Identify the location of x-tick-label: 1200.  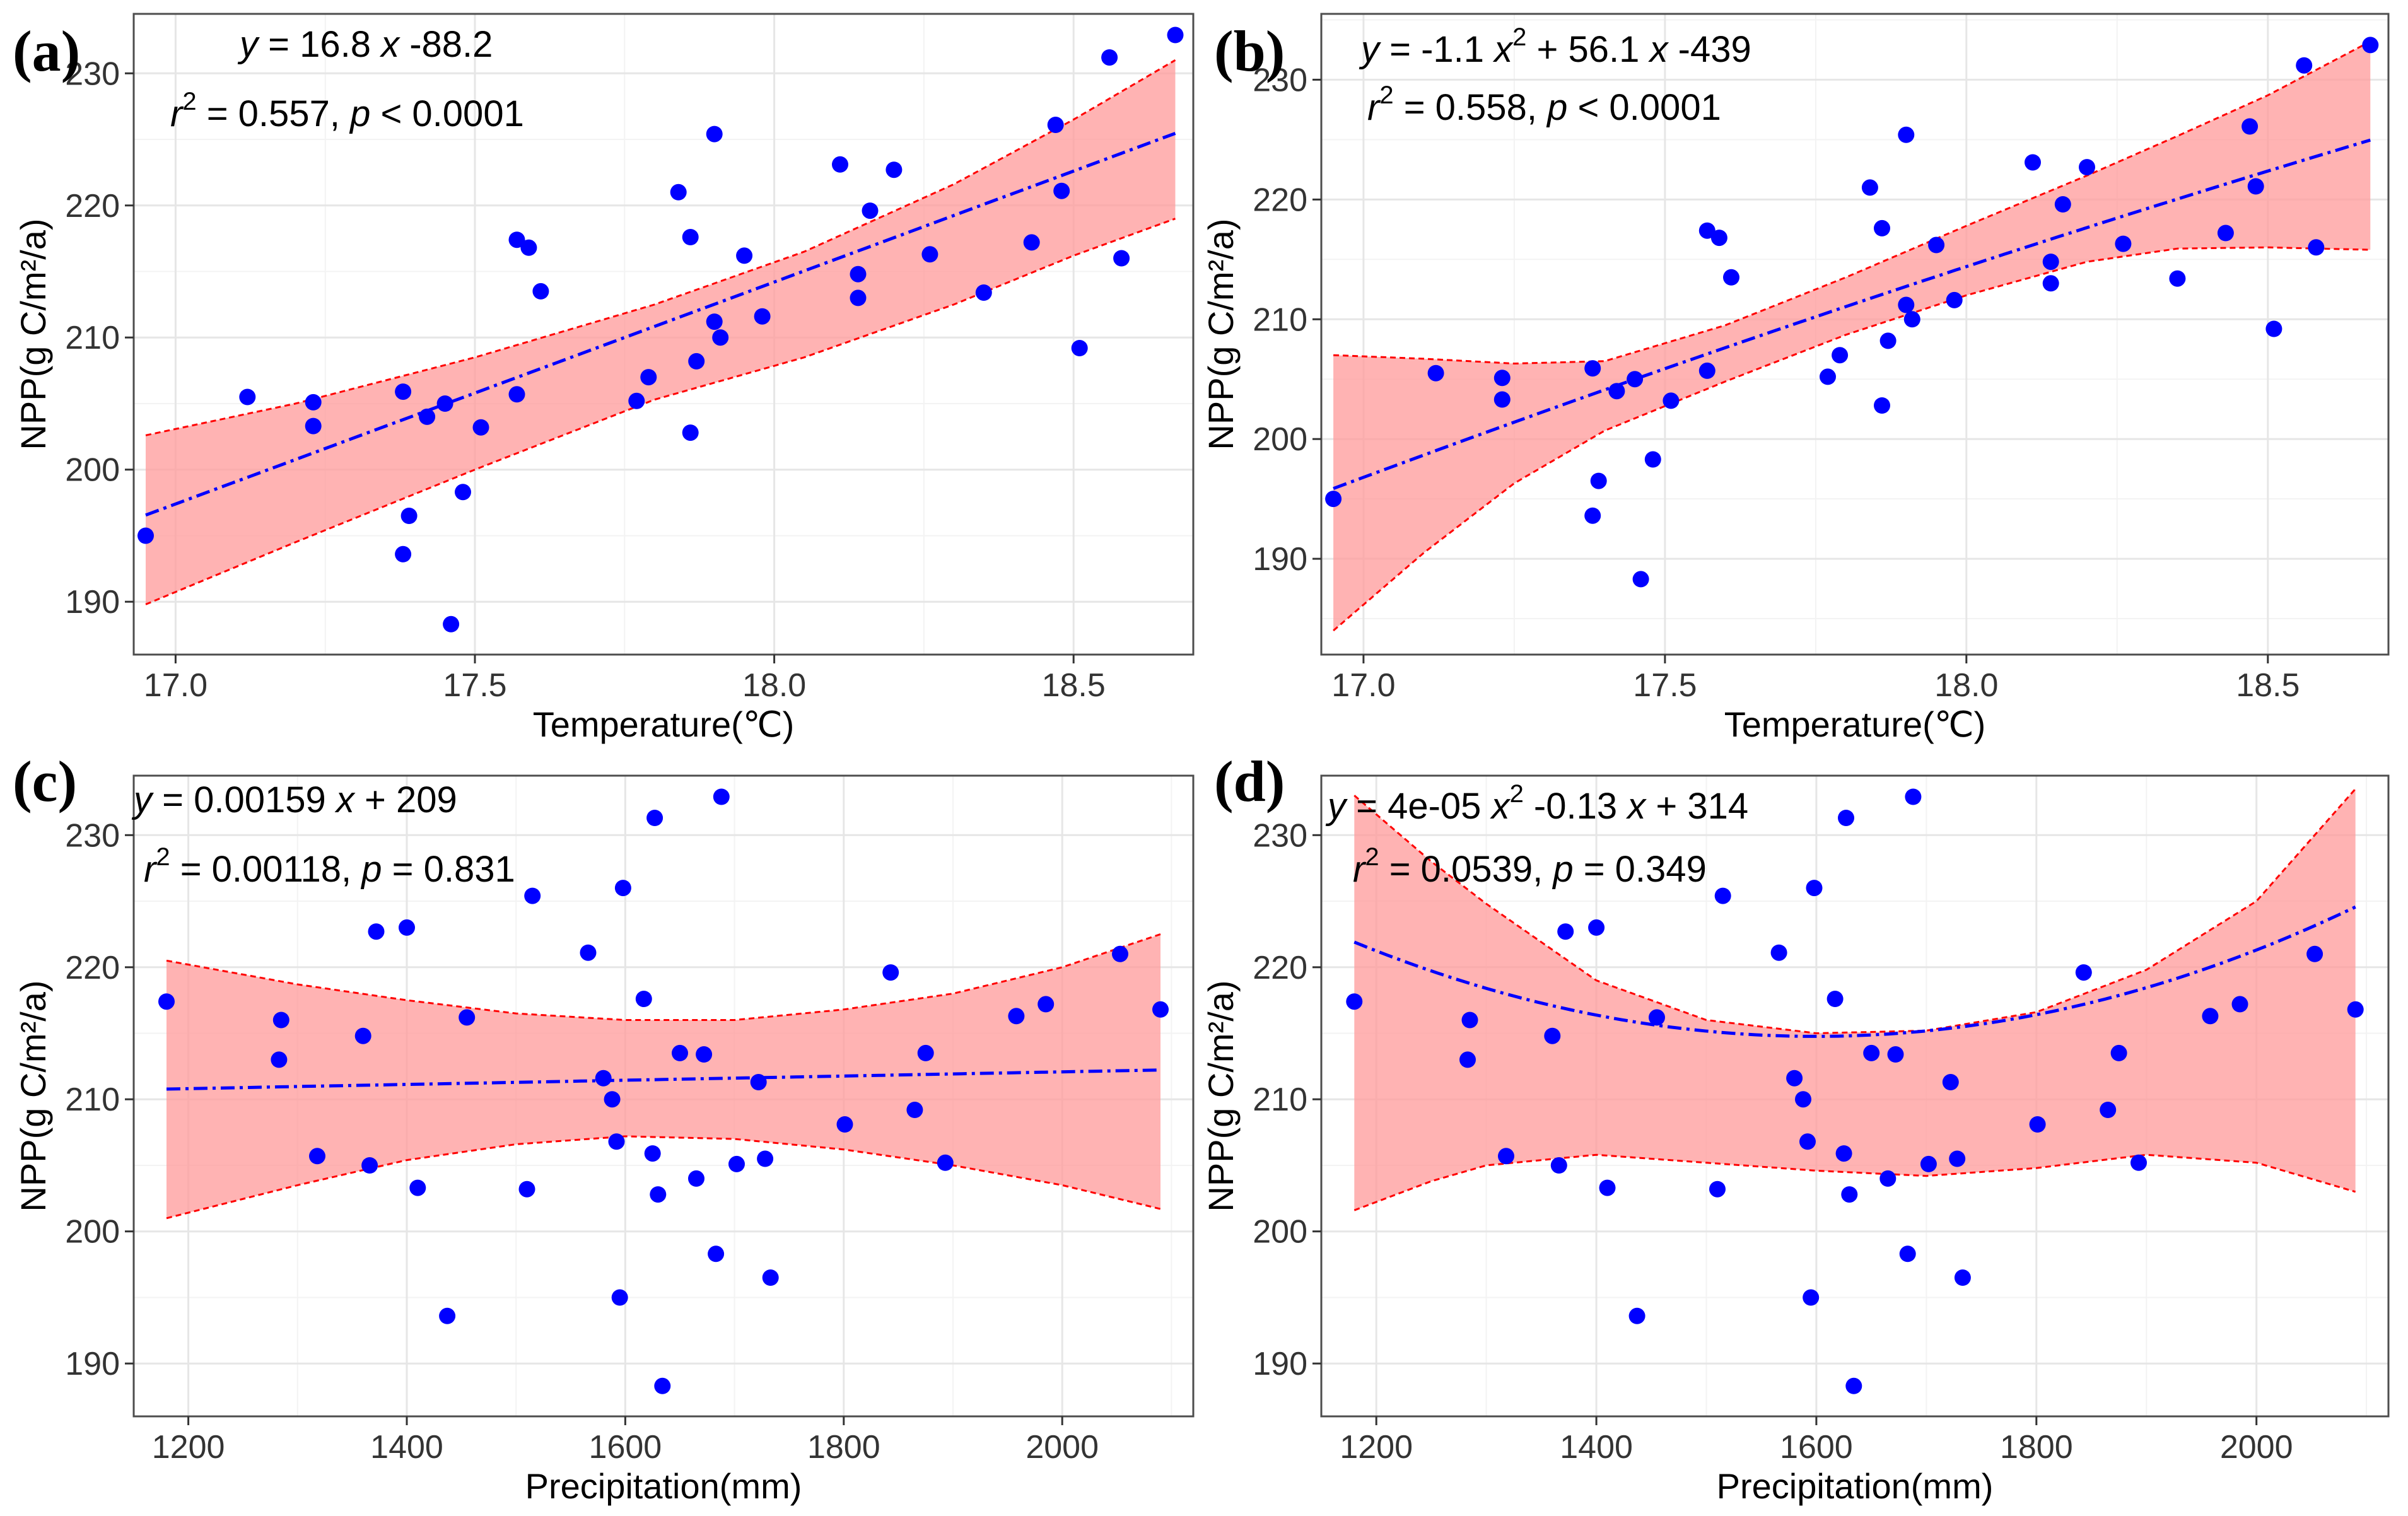
(188, 1447).